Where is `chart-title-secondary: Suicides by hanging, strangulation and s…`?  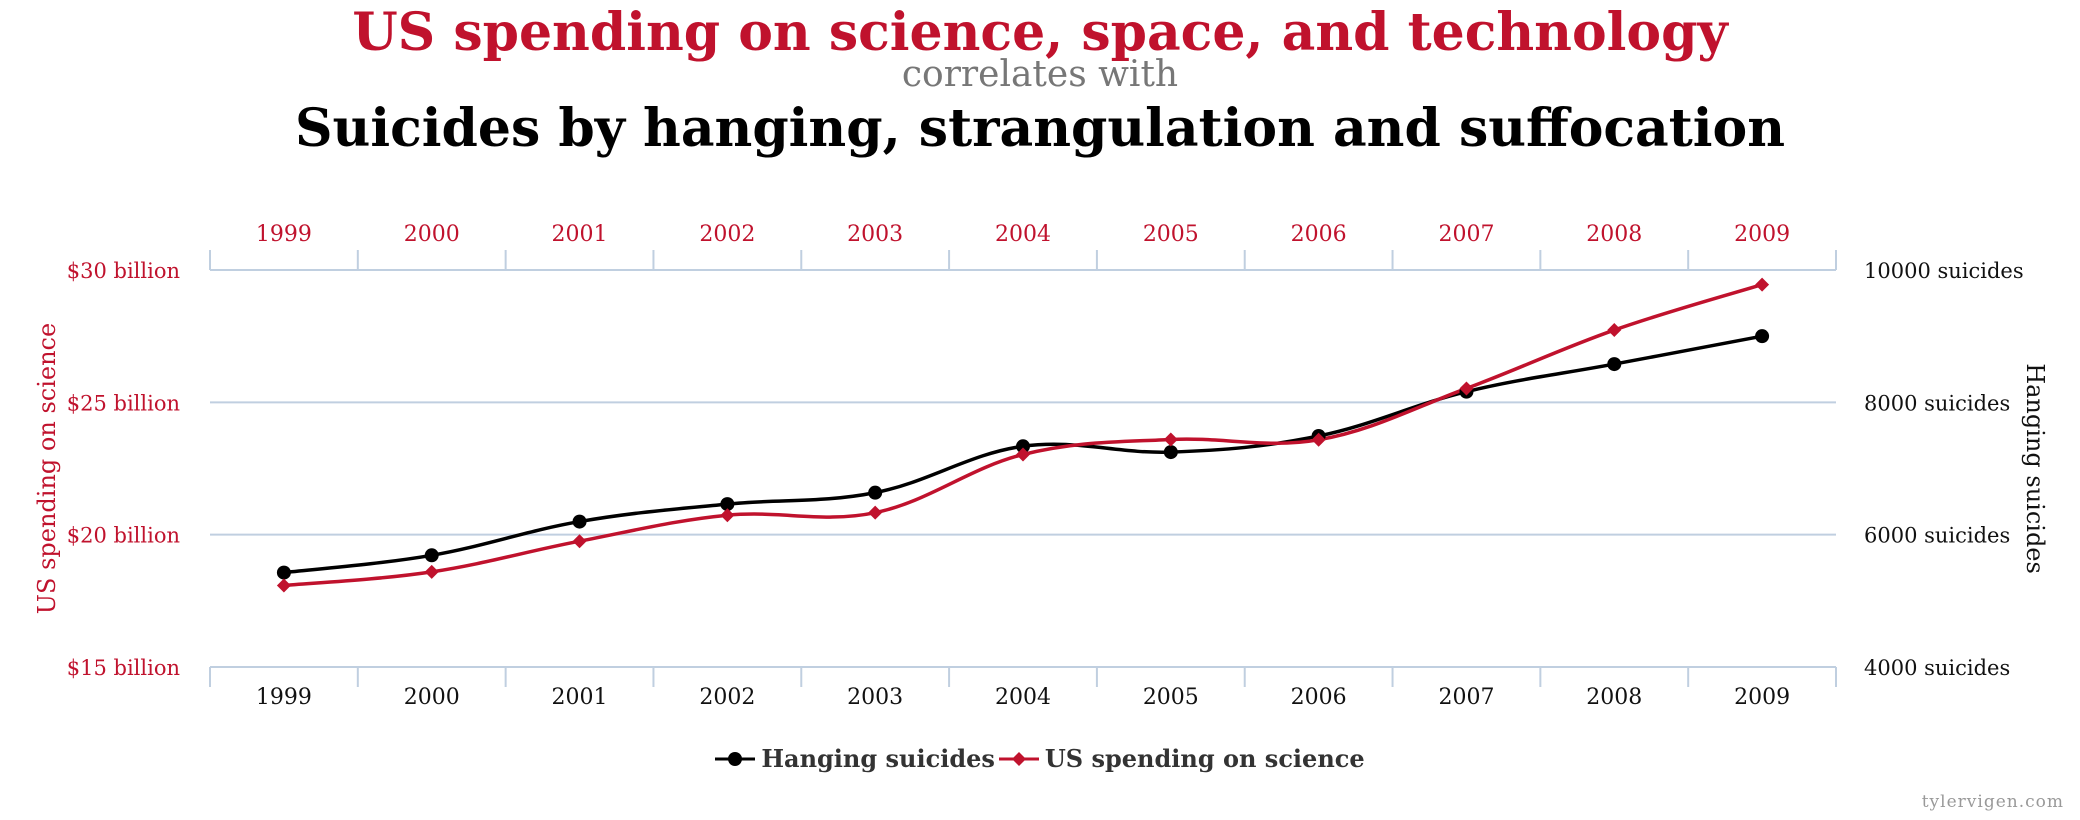
chart-title-secondary: Suicides by hanging, strangulation and s… is located at coordinates (1040, 128).